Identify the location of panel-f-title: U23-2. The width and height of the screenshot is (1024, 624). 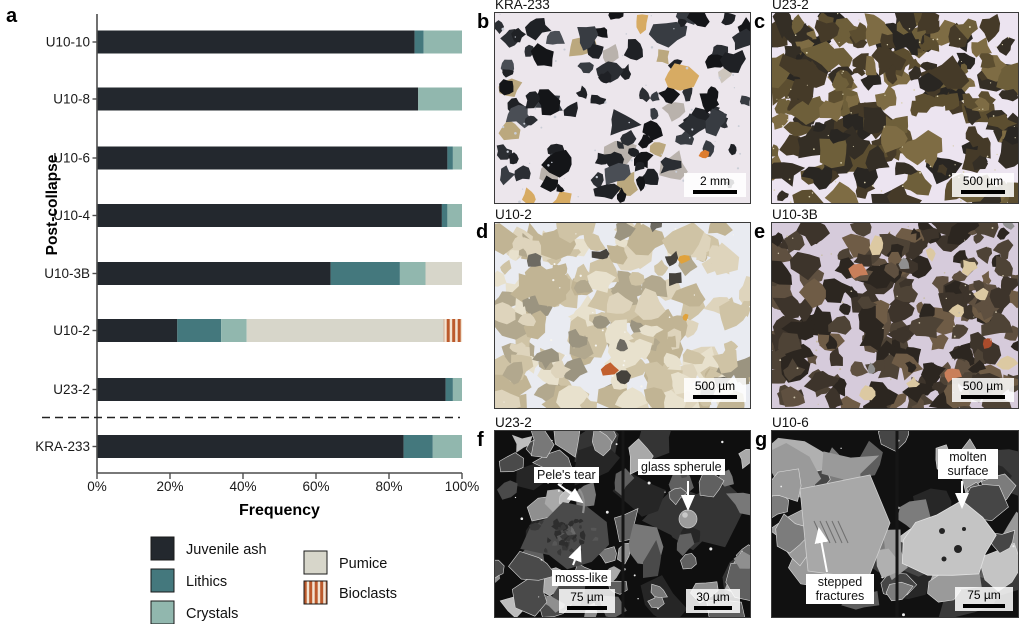
(513, 422).